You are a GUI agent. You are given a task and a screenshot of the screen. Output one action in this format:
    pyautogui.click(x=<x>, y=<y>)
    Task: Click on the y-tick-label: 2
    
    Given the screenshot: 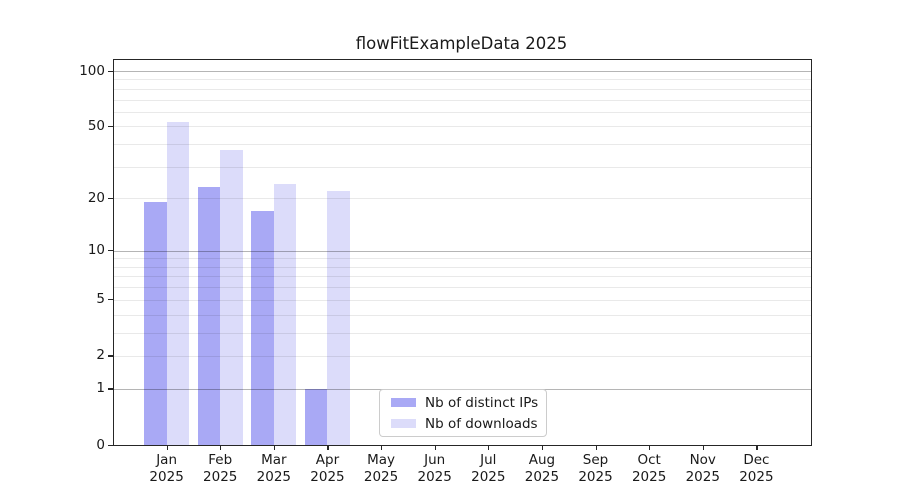 What is the action you would take?
    pyautogui.click(x=100, y=355)
    